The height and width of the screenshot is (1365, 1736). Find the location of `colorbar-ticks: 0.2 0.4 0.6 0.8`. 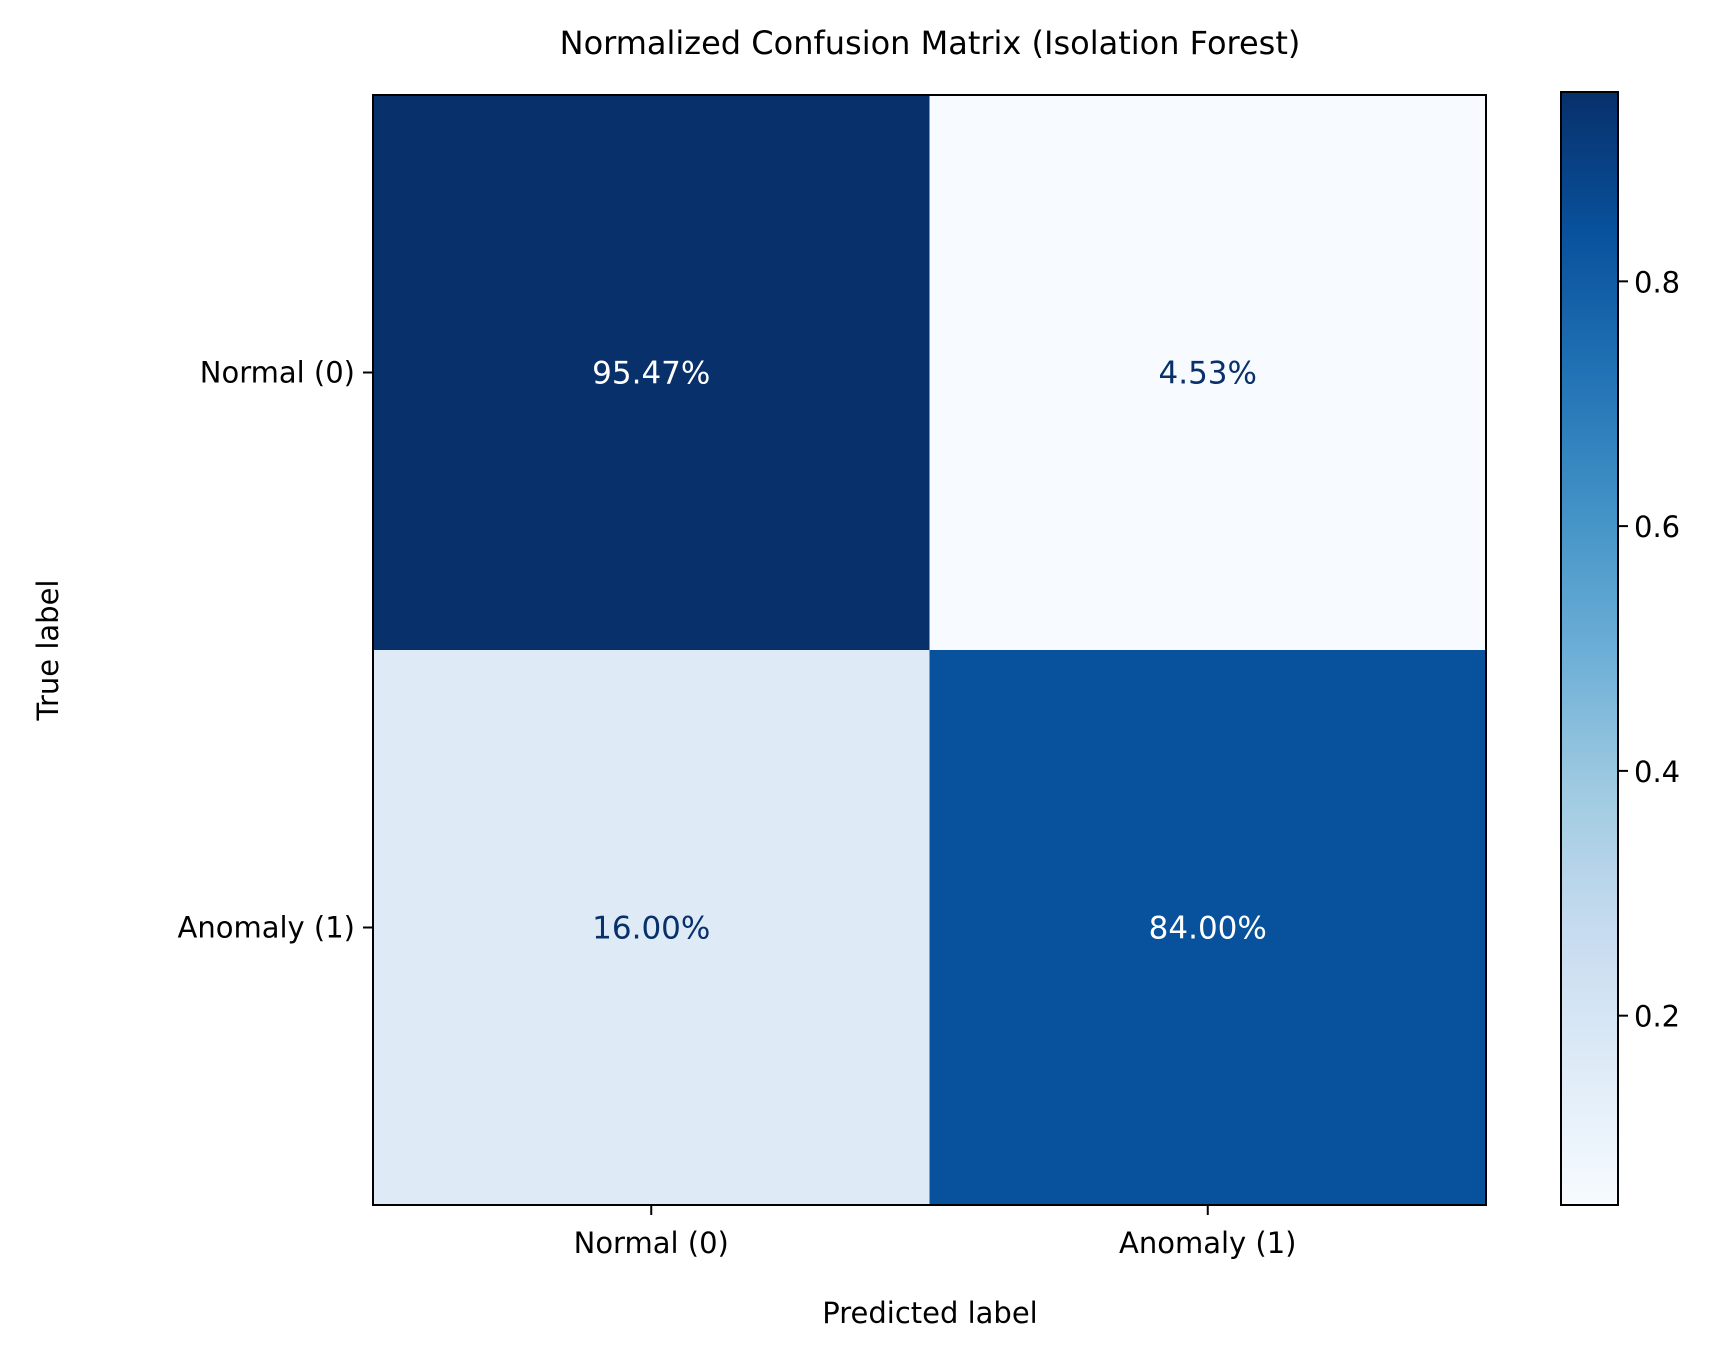

colorbar-ticks: 0.2 0.4 0.6 0.8 is located at coordinates (1649, 649).